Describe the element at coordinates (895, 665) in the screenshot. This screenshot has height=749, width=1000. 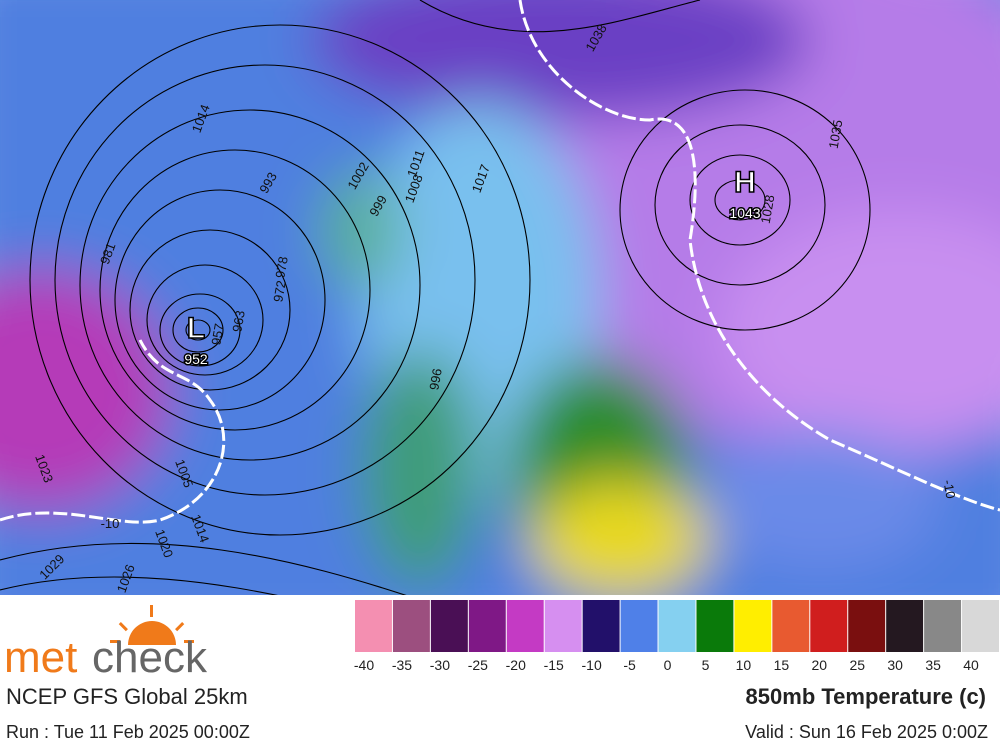
I see `legend-tick: 30` at that location.